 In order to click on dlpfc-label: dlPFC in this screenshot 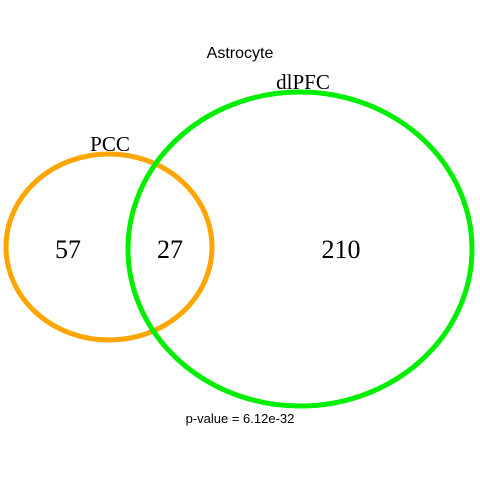, I will do `click(303, 82)`.